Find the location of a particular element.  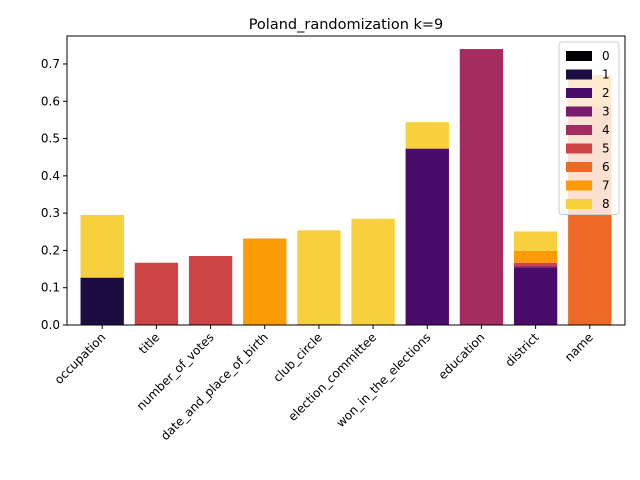

legend: 0 1 2 3 4 5 6 7 8 is located at coordinates (589, 128).